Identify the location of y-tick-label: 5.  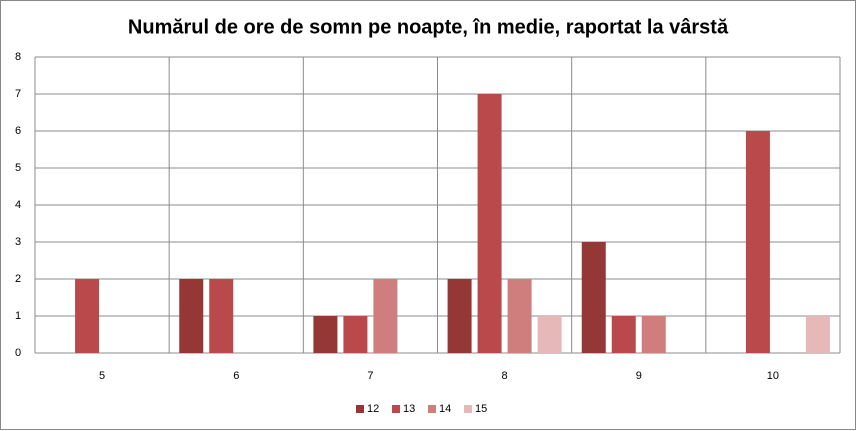
(18, 168).